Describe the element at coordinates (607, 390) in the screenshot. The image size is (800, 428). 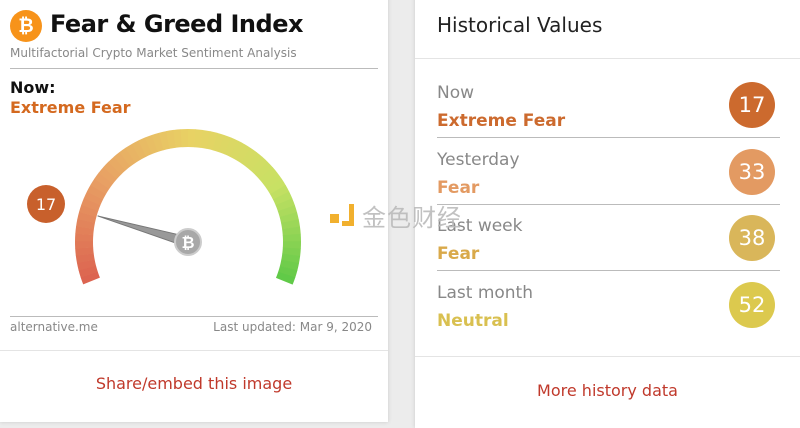
I see `more-history-link: More history data` at that location.